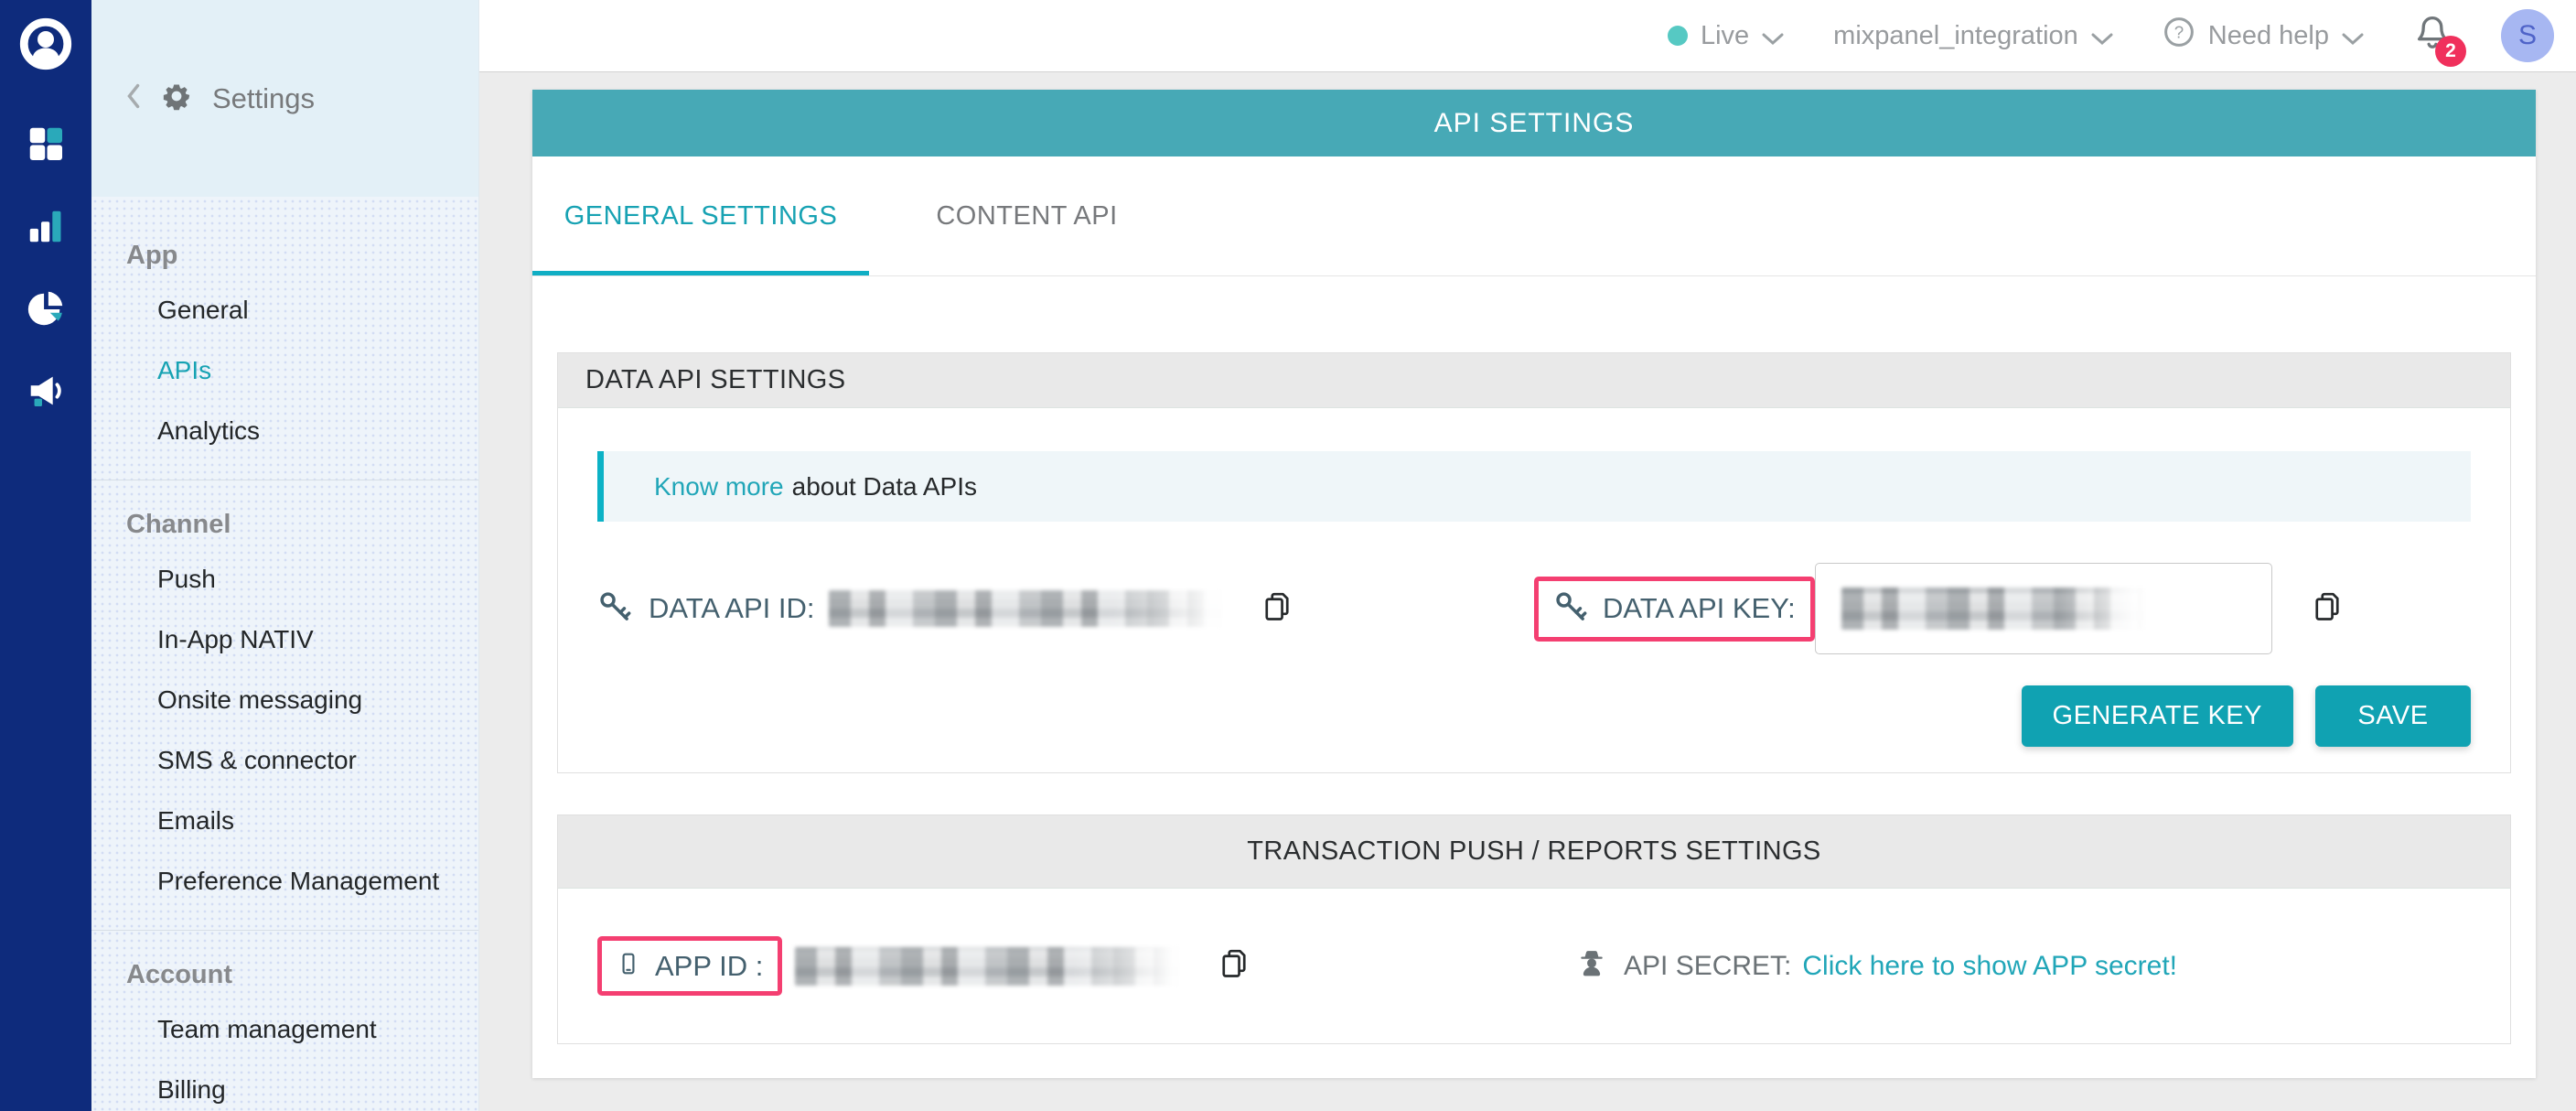 The width and height of the screenshot is (2576, 1111). I want to click on annotation-box-data-api-key: DATA API KEY:, so click(1674, 609).